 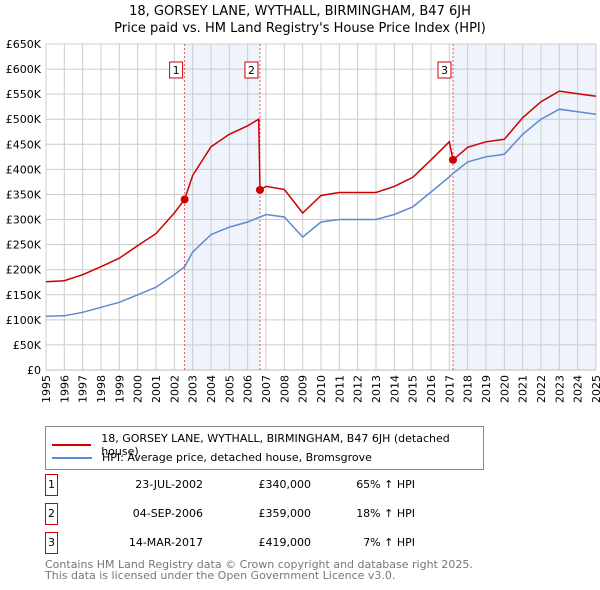 I want to click on y-tick-label: £200K, so click(x=24, y=270).